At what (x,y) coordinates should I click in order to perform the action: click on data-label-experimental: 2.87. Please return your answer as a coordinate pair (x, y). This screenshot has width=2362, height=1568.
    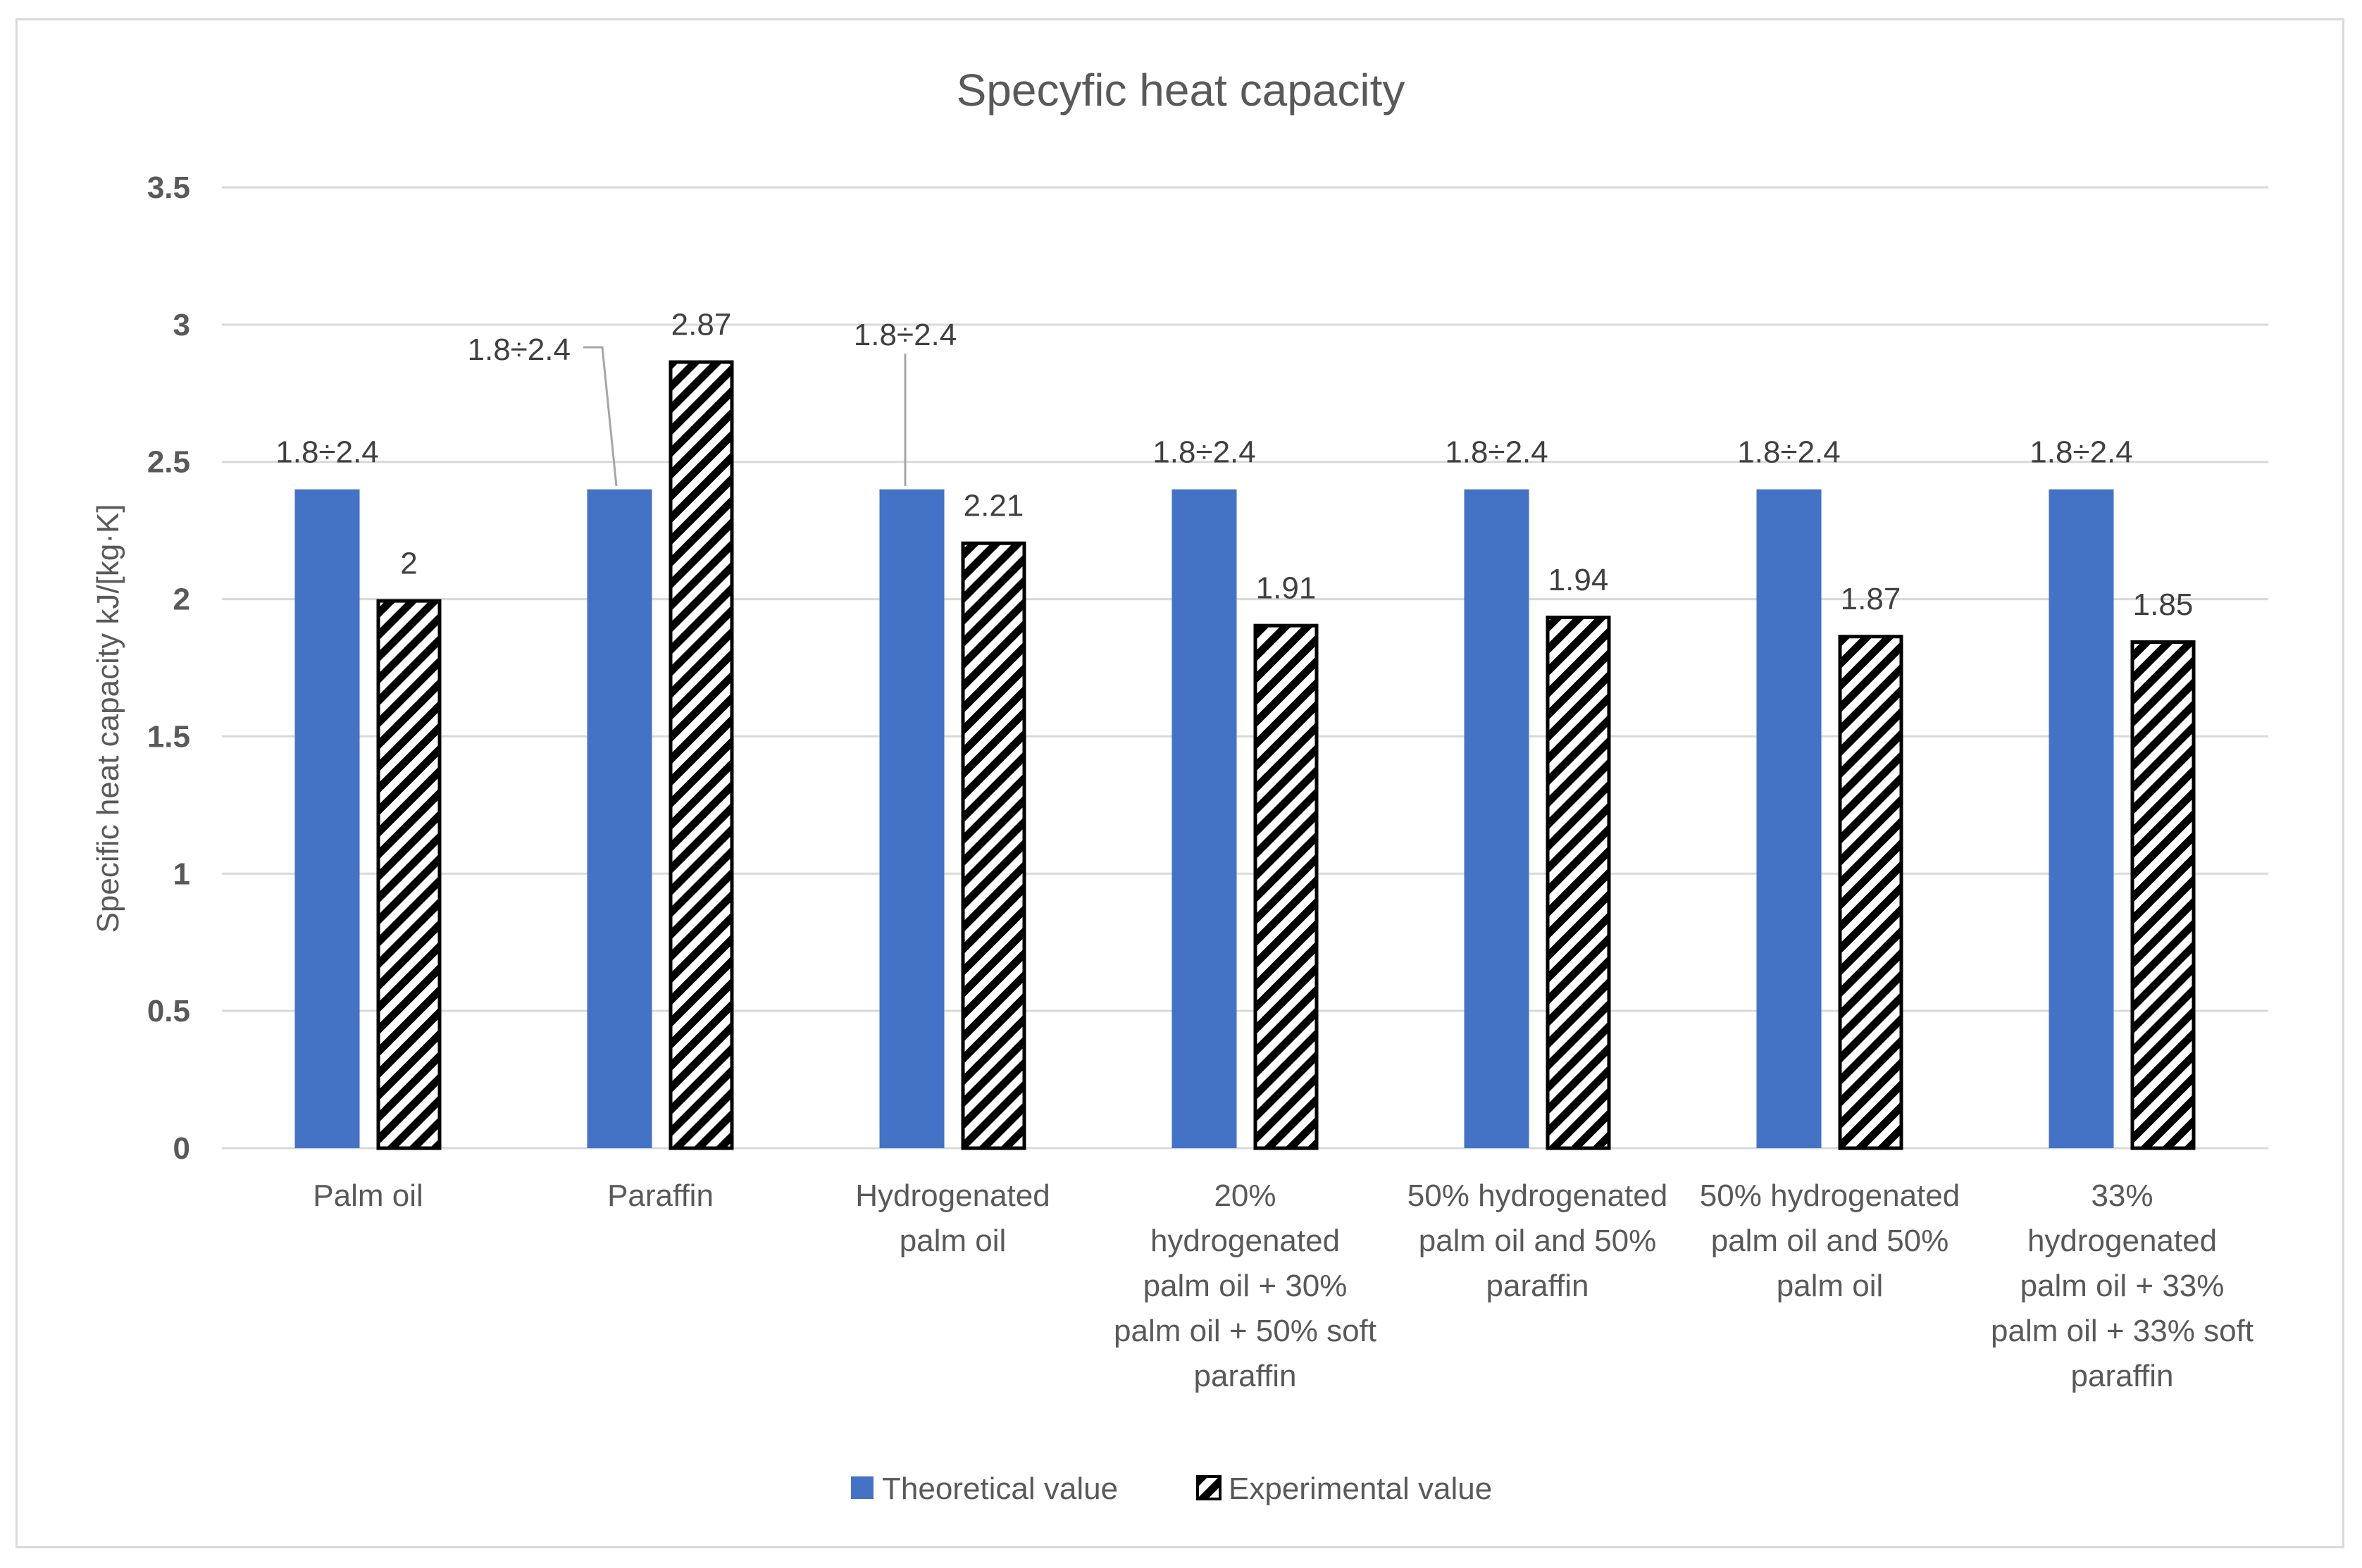
    Looking at the image, I should click on (701, 325).